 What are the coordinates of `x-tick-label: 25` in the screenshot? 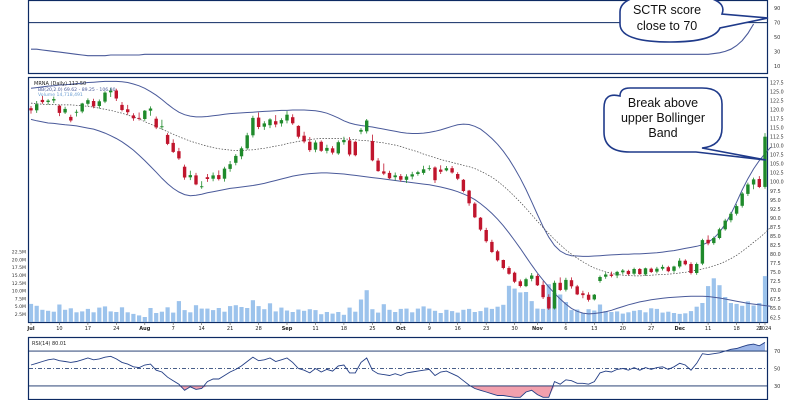 It's located at (372, 329).